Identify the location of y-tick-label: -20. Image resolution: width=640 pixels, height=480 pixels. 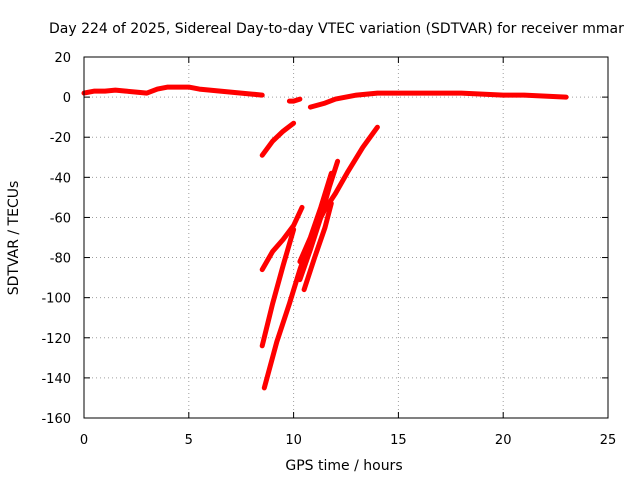
(60, 138).